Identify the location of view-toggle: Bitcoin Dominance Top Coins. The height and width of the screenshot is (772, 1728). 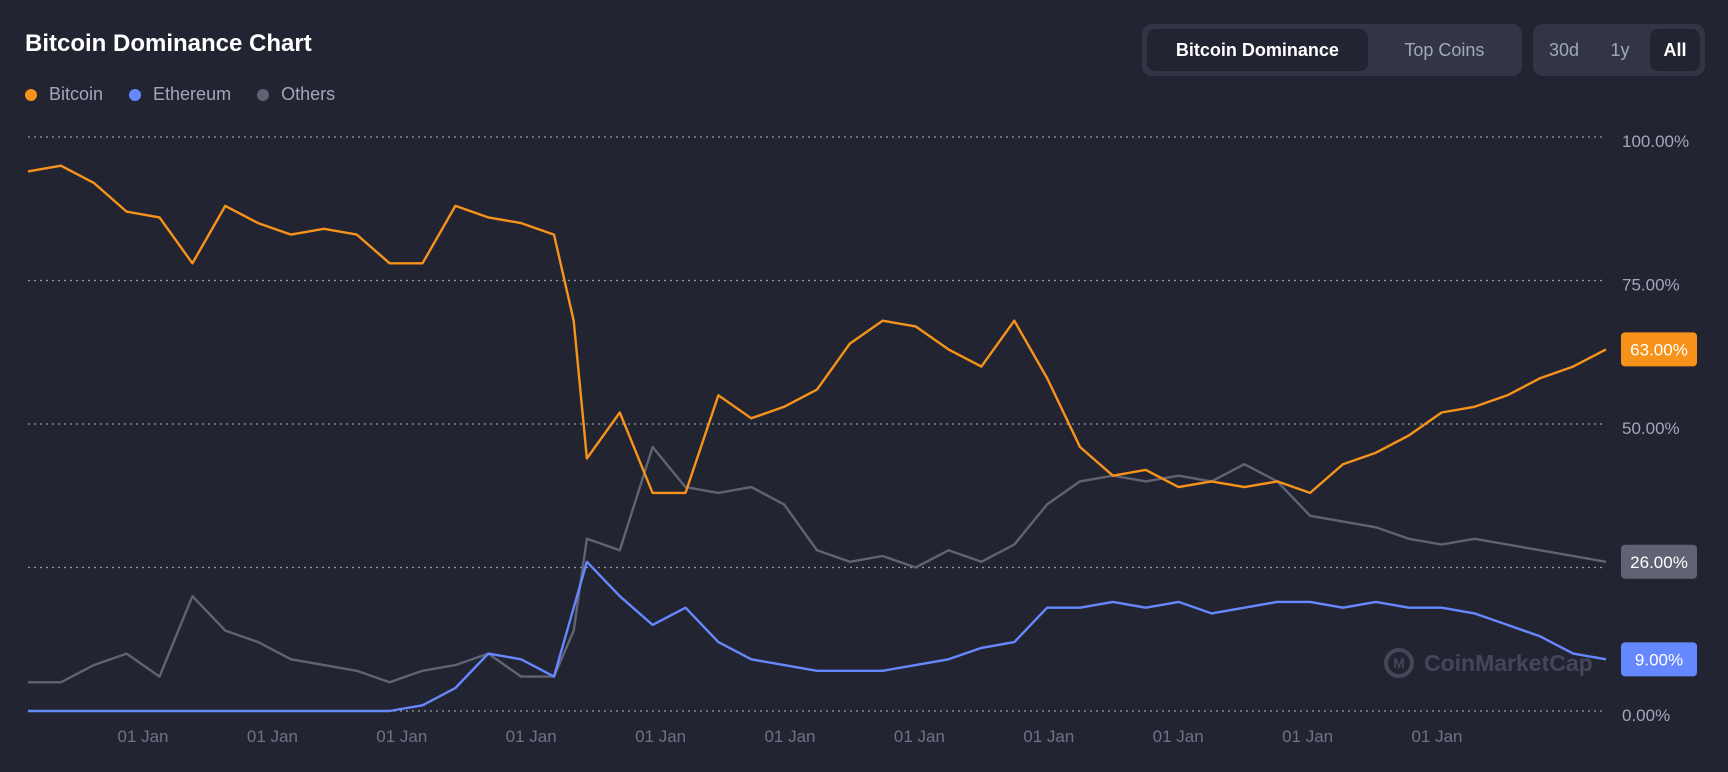
(1332, 50).